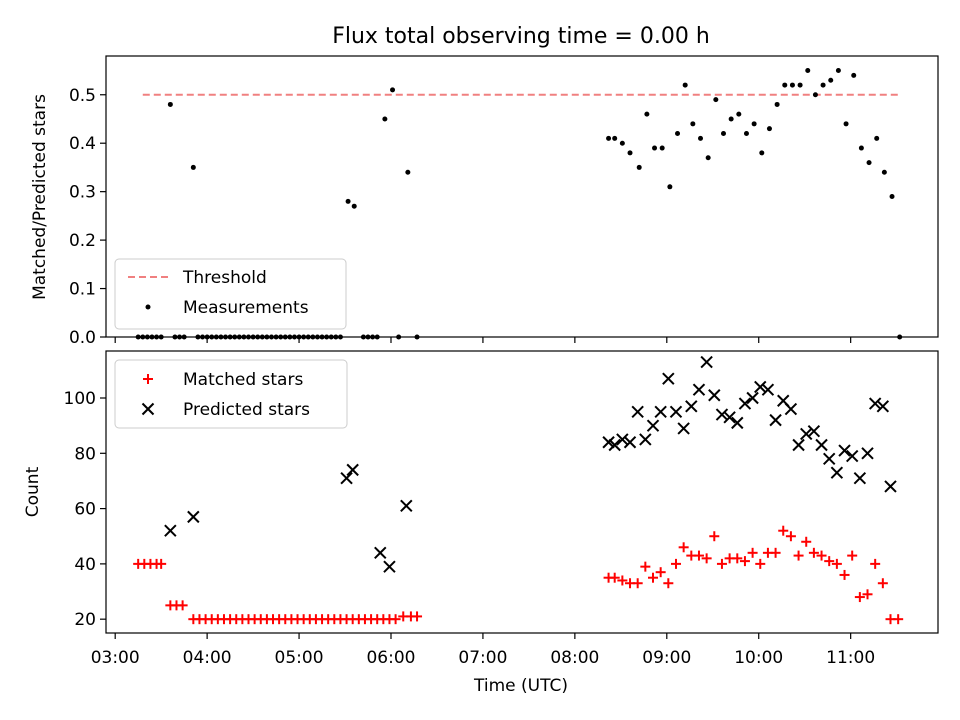 The image size is (960, 720). What do you see at coordinates (850, 658) in the screenshot?
I see `x-tick-label: 11:00` at bounding box center [850, 658].